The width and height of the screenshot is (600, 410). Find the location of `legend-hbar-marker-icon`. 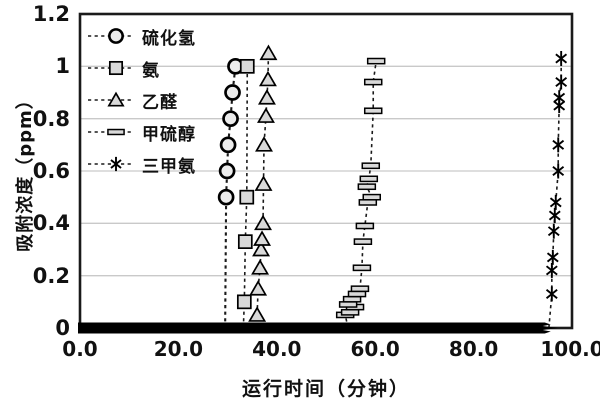

legend-hbar-marker-icon is located at coordinates (110, 132).